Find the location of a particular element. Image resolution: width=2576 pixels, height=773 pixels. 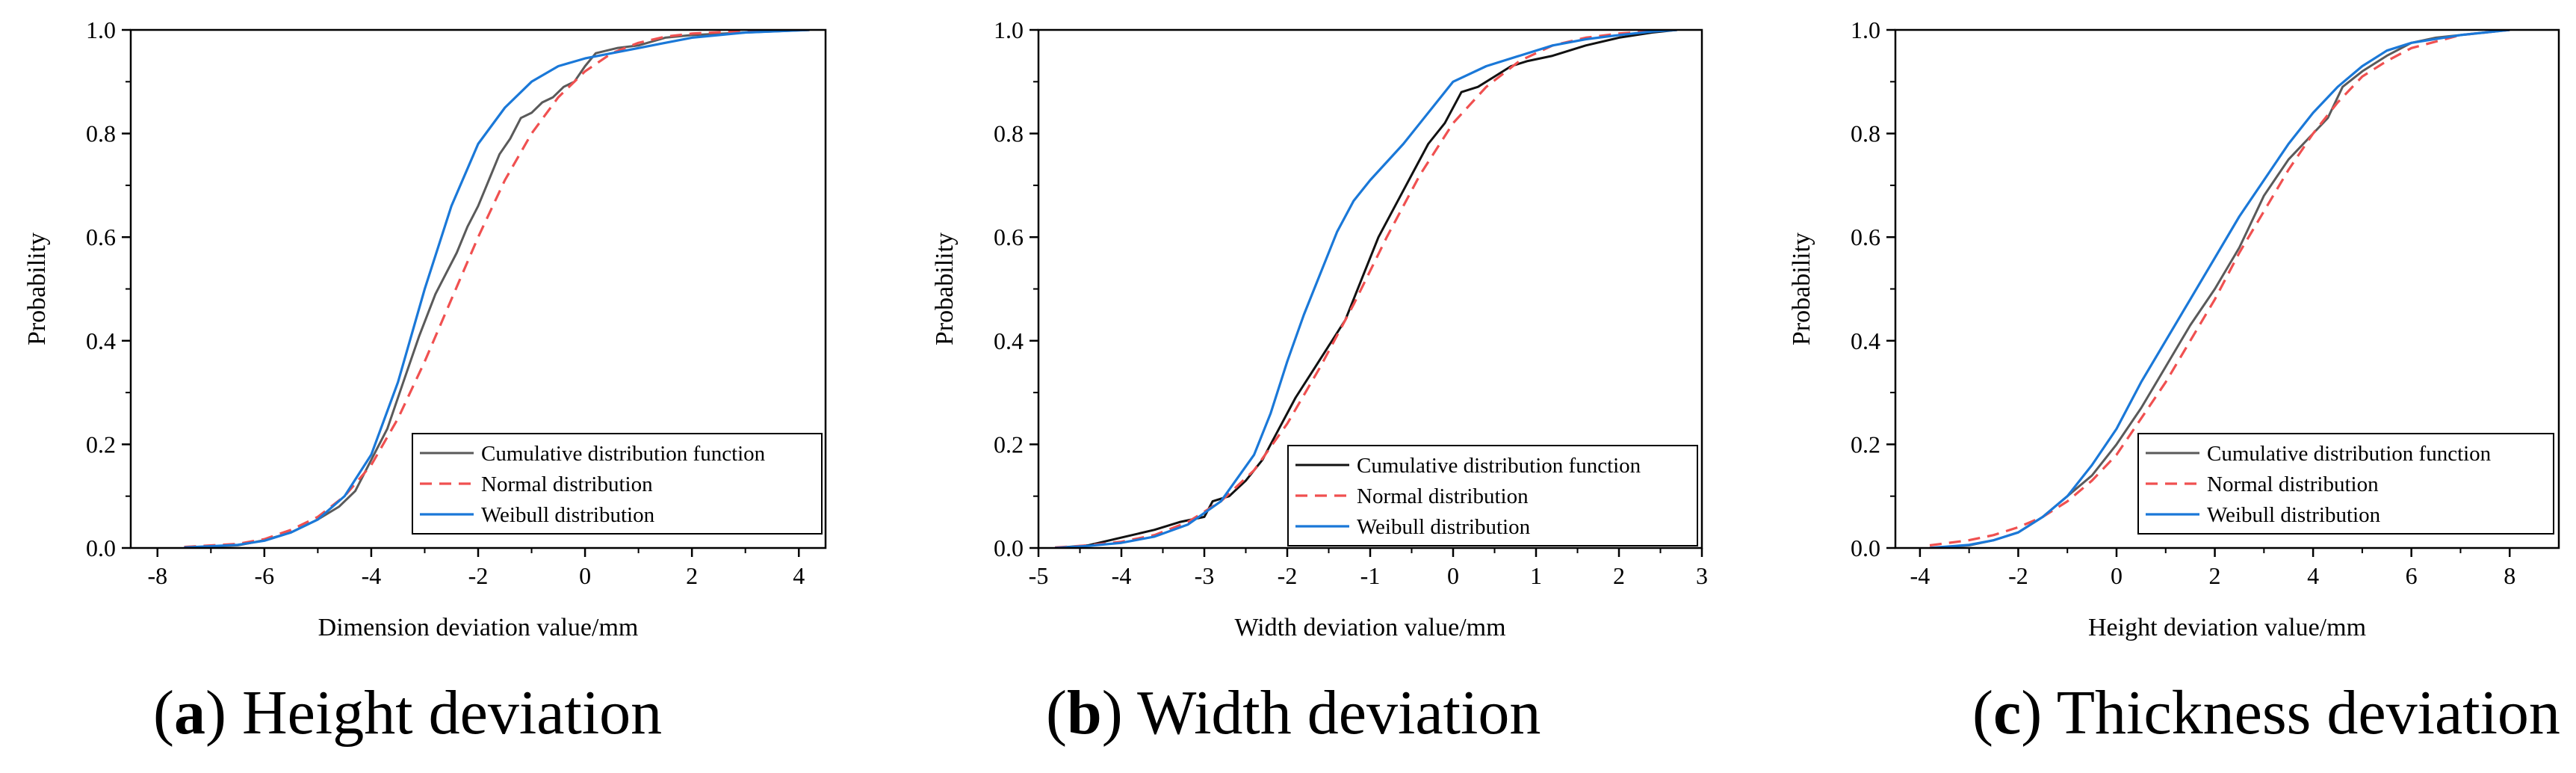

caption-b-letter: b is located at coordinates (1084, 713).